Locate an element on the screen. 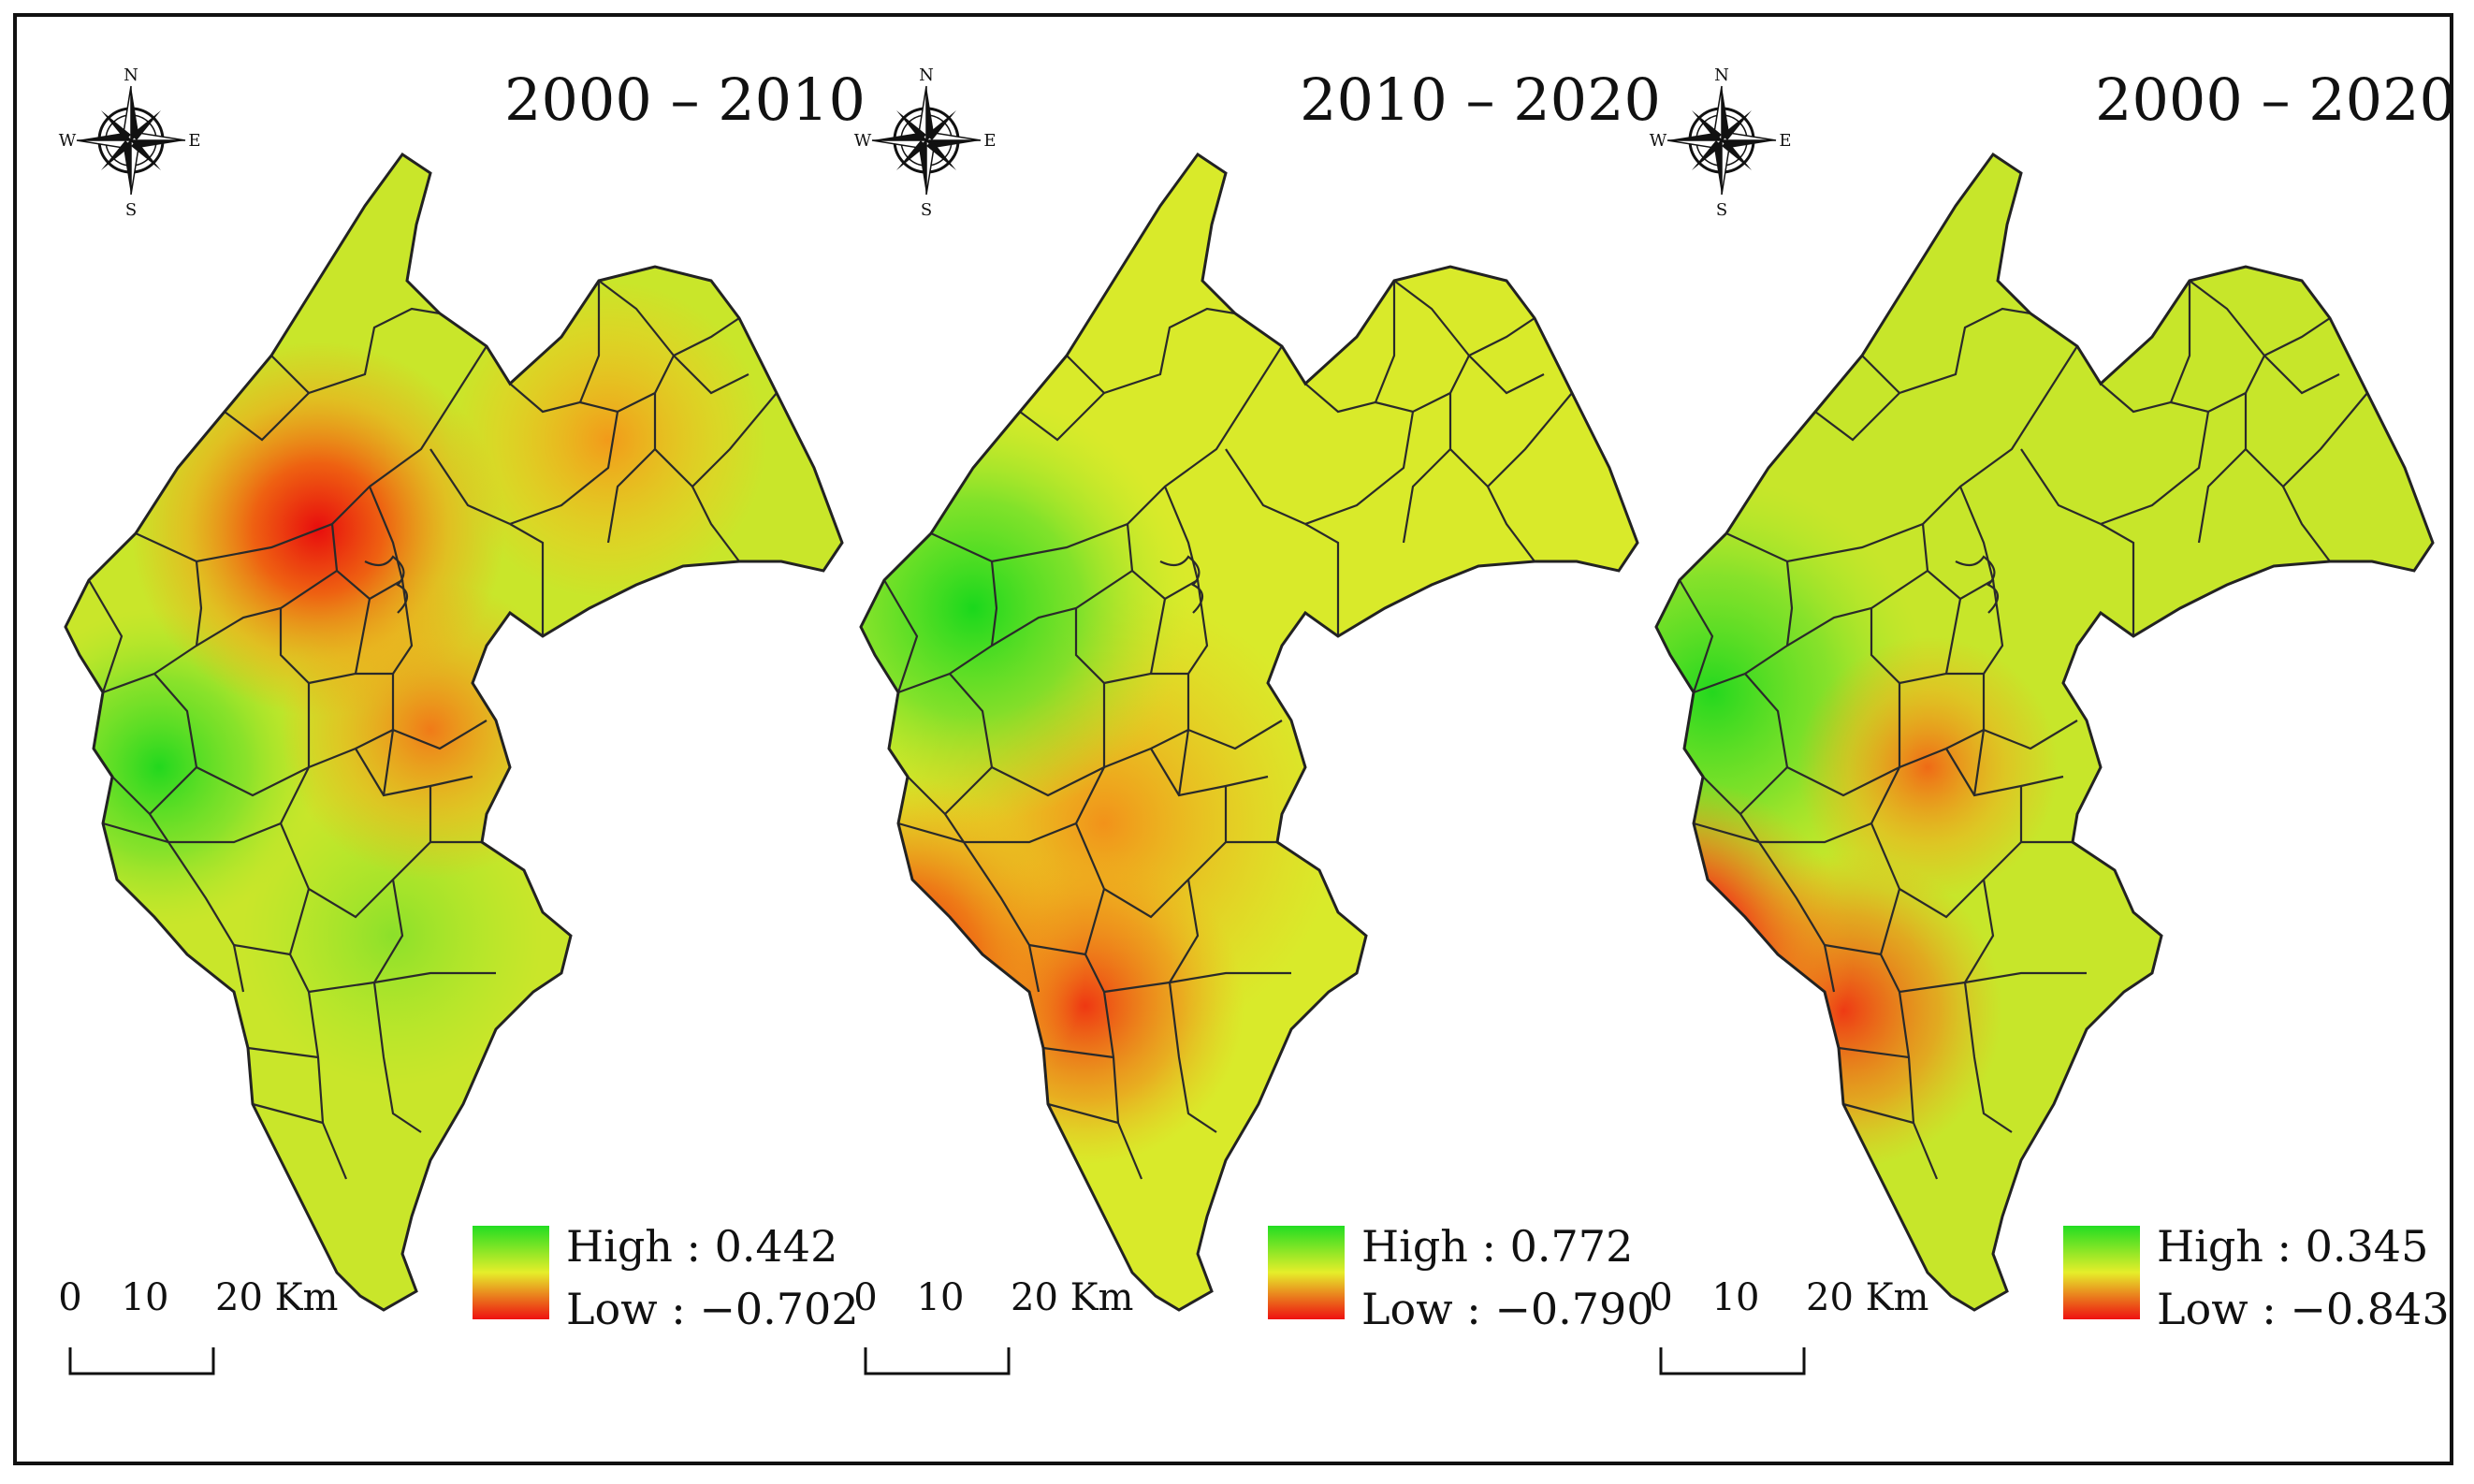  panel-title: 2010 – 2020 is located at coordinates (1480, 99).